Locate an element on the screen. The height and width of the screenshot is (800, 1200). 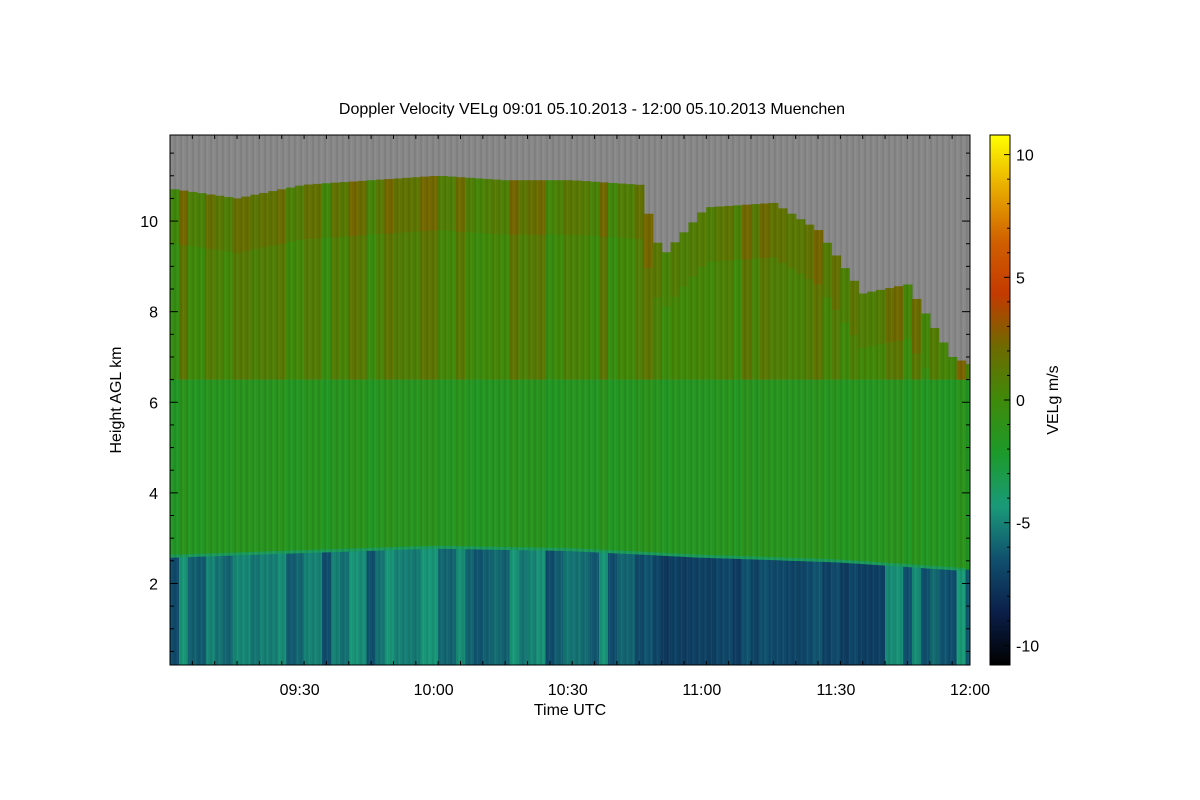
colorbar-tick-label: 0 is located at coordinates (1020, 401).